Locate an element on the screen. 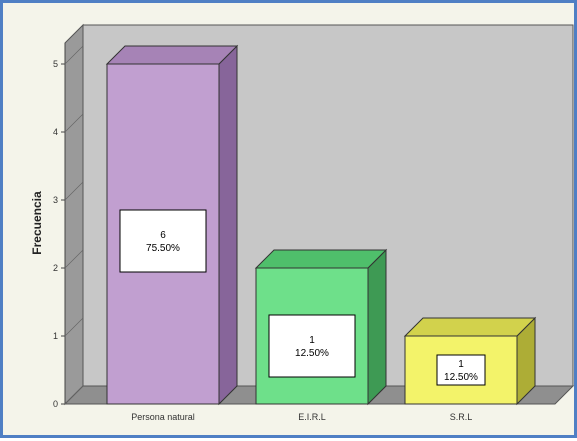  y-tick-label: 0 is located at coordinates (55, 404).